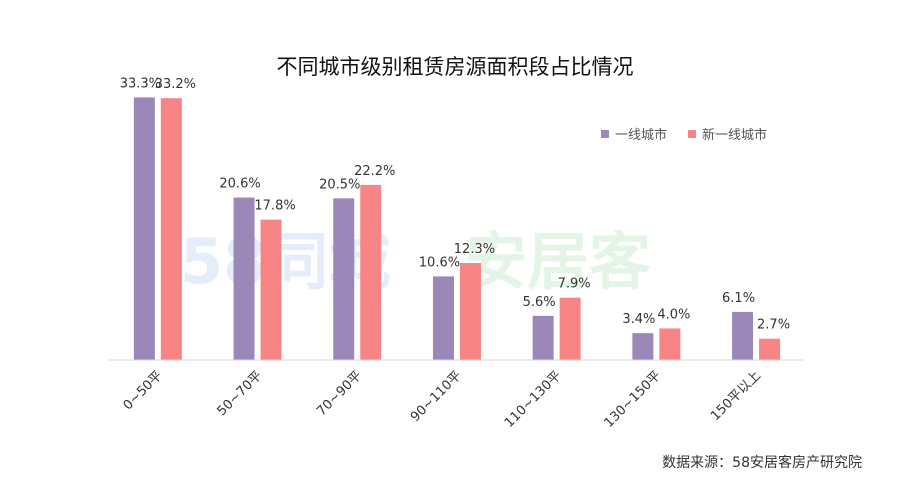  What do you see at coordinates (558, 261) in the screenshot?
I see `watermark-right: 安居客` at bounding box center [558, 261].